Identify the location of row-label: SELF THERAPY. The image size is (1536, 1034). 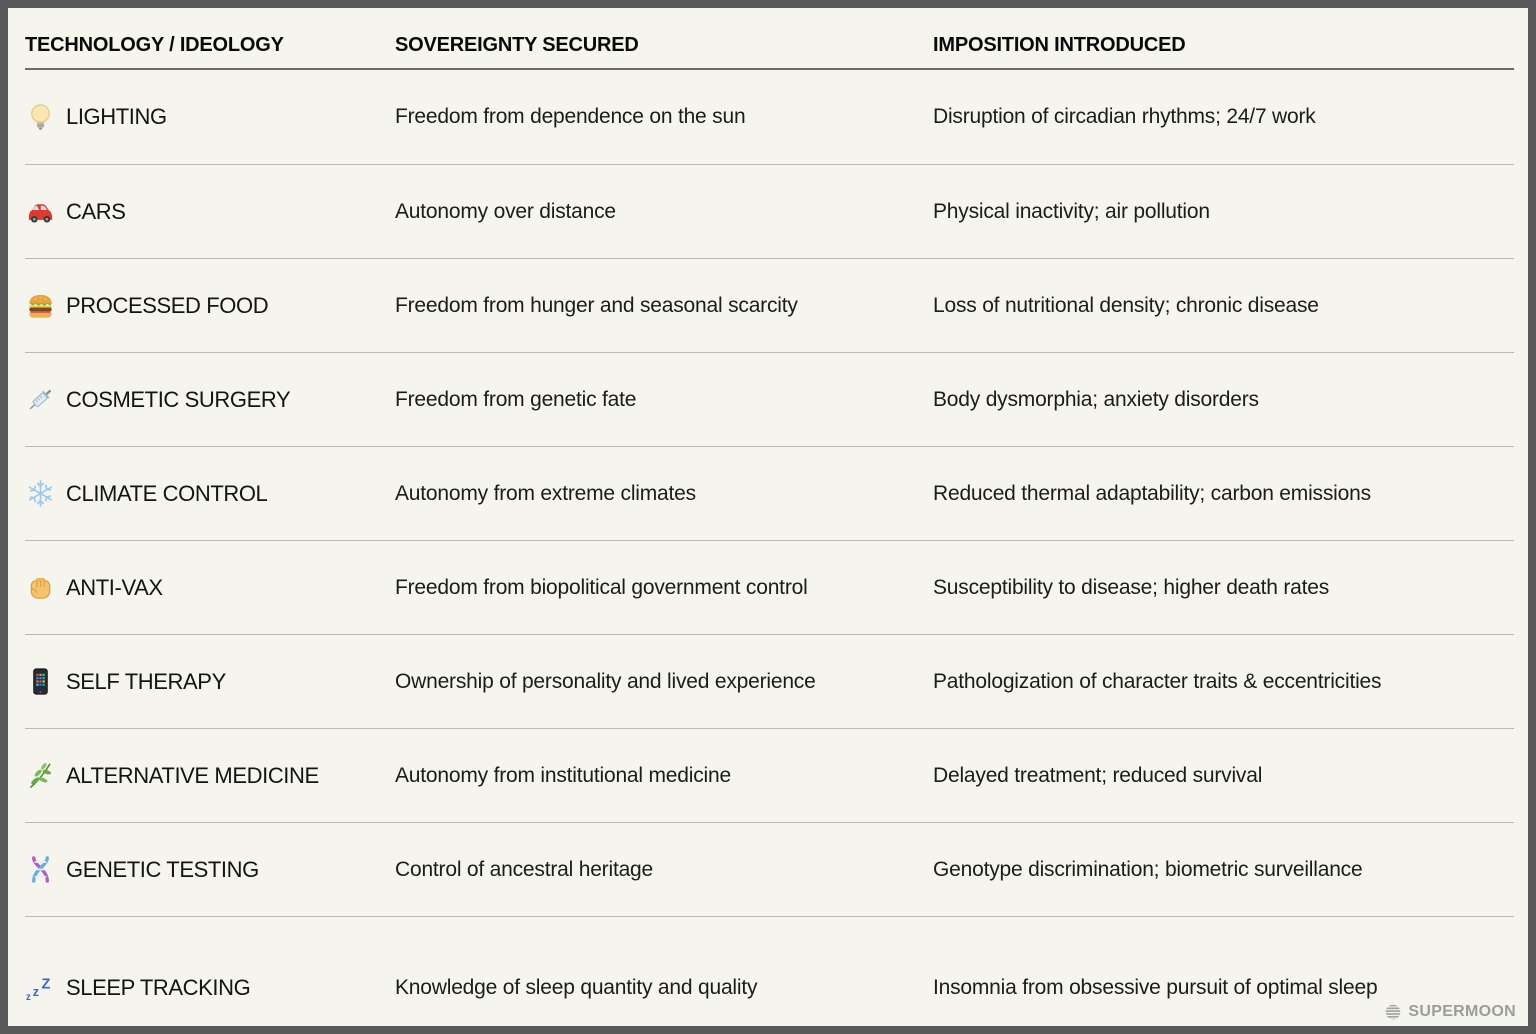
(146, 681).